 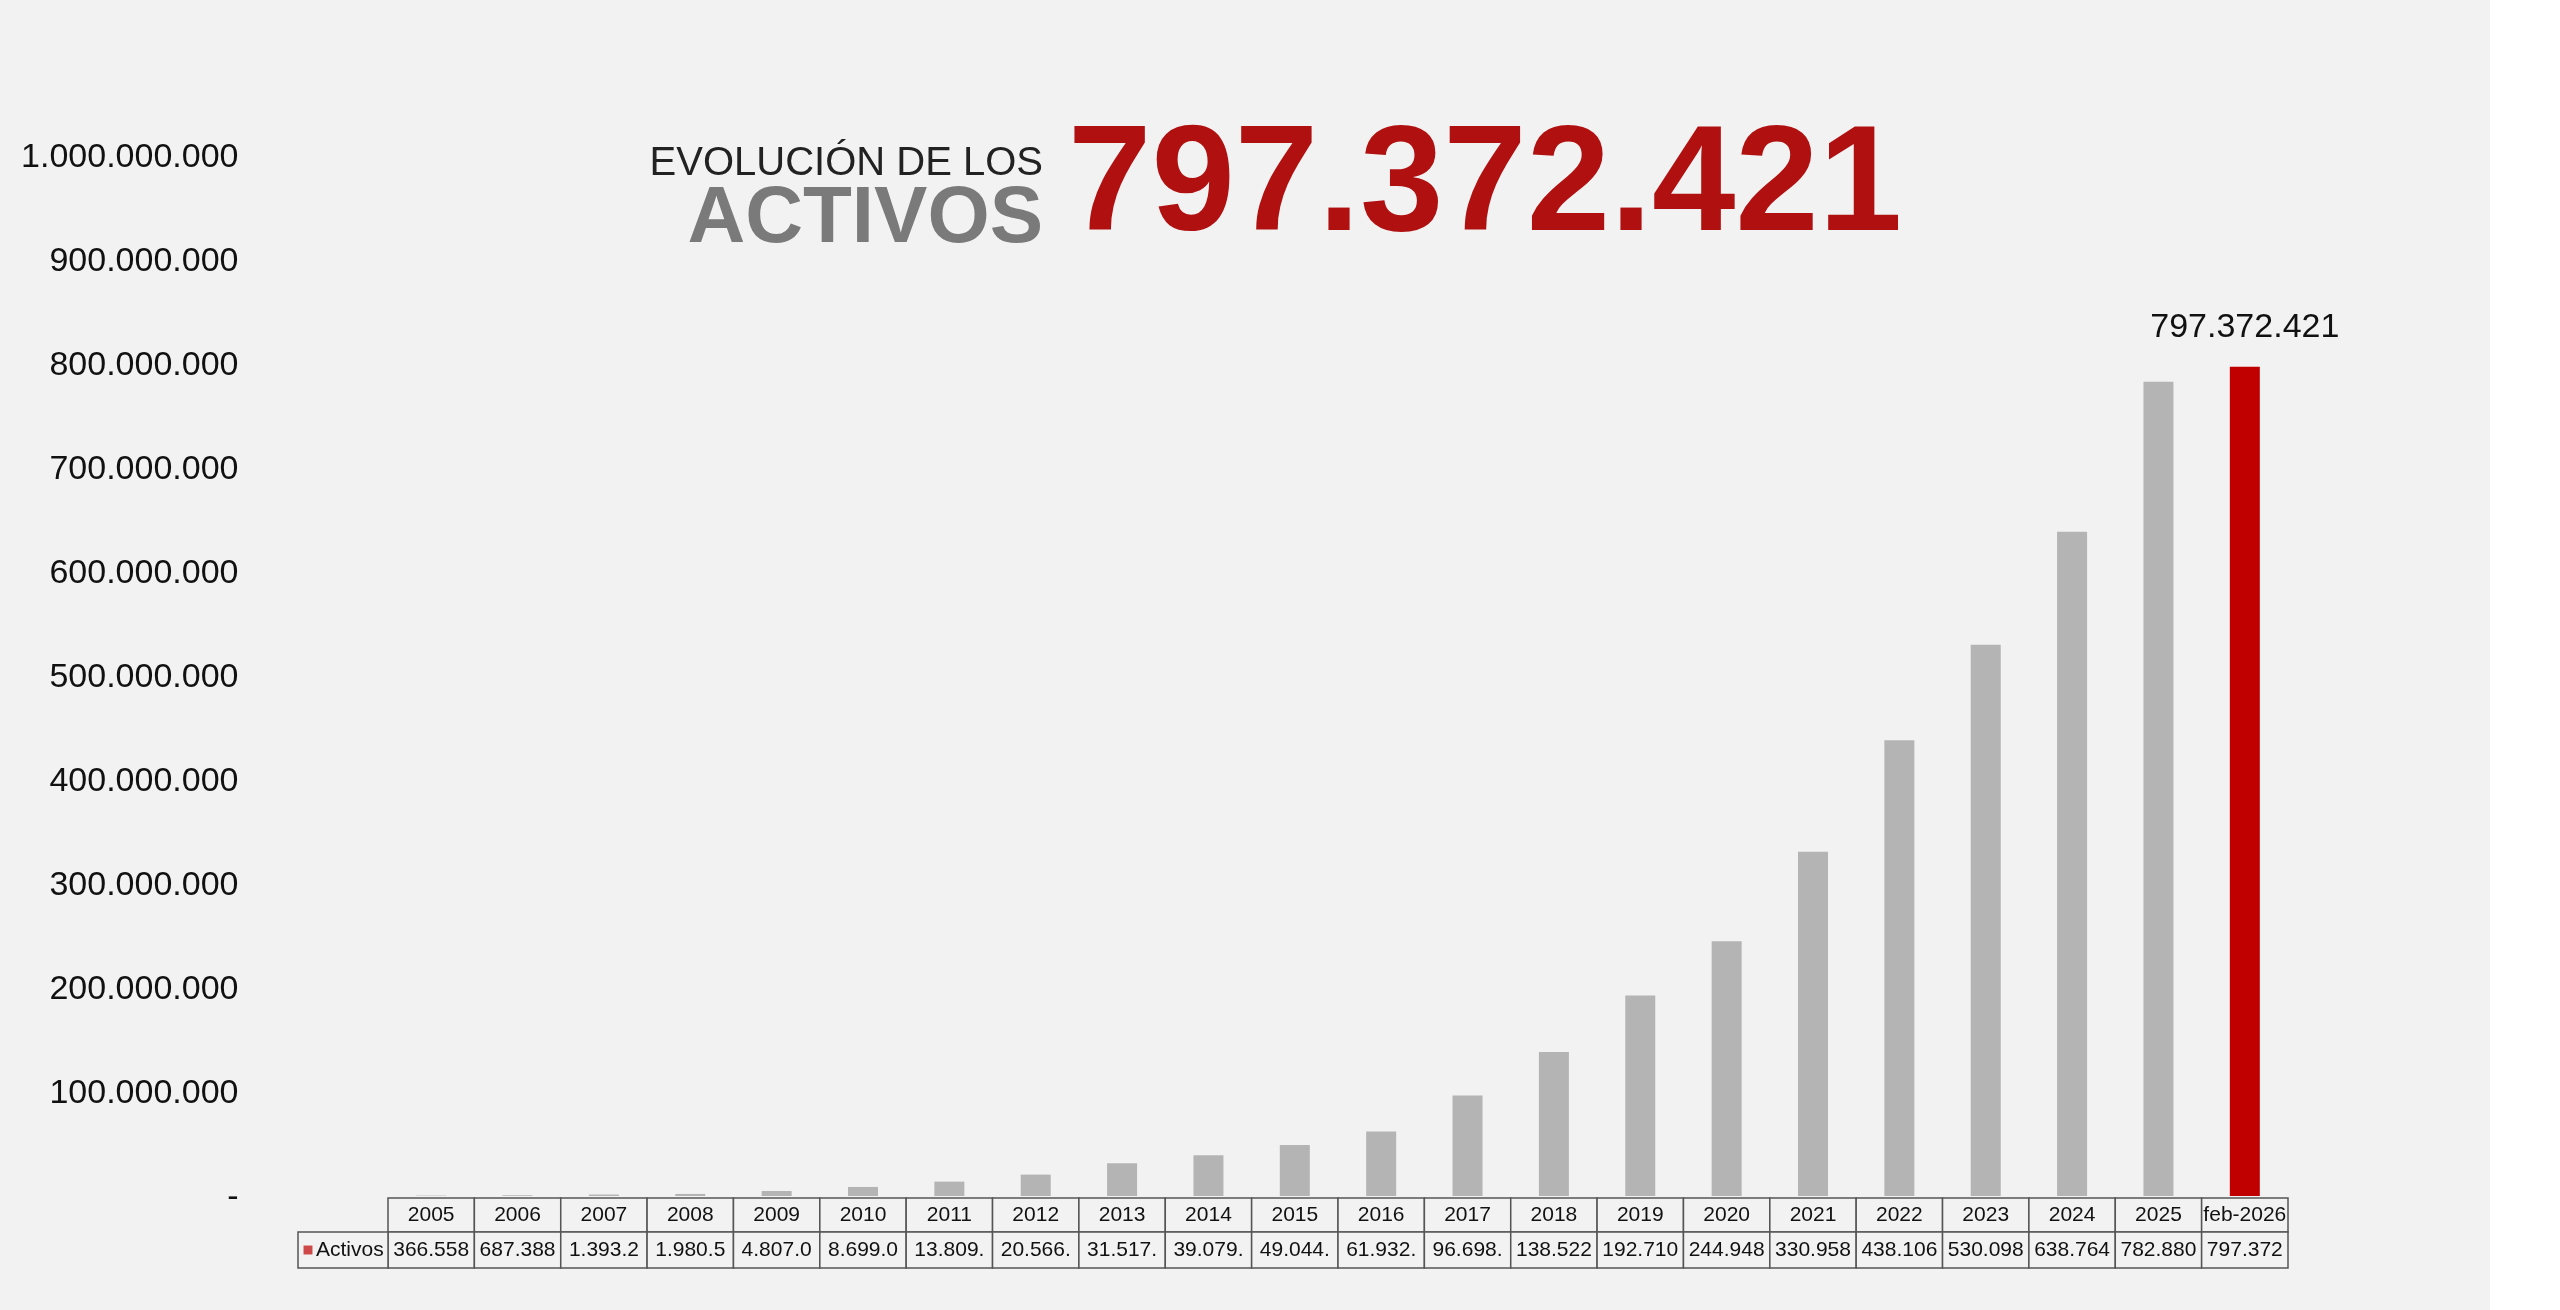 I want to click on text: 39.079., so click(x=1208, y=1248).